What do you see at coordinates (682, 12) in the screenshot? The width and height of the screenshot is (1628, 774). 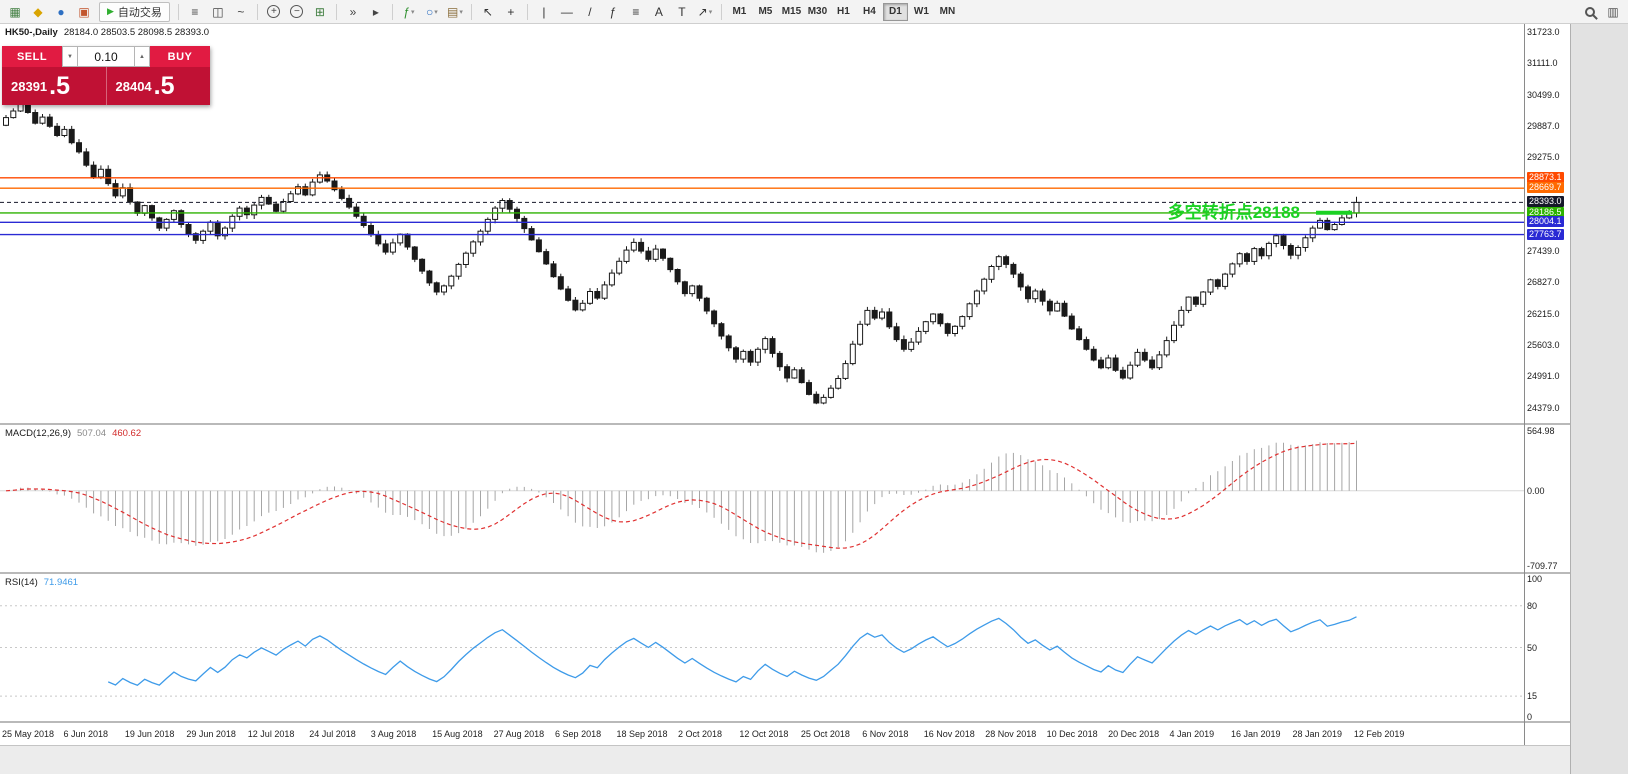 I see `label-icon: T` at bounding box center [682, 12].